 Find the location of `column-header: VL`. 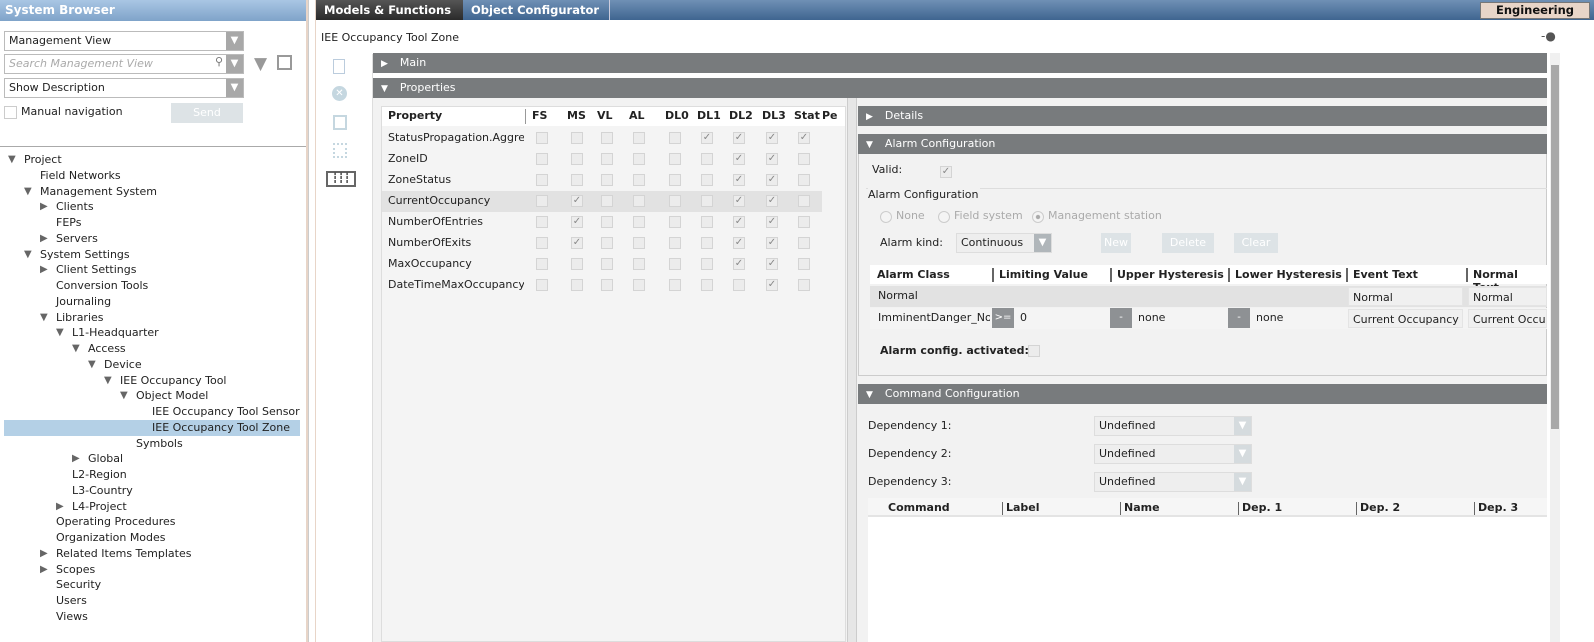

column-header: VL is located at coordinates (605, 115).